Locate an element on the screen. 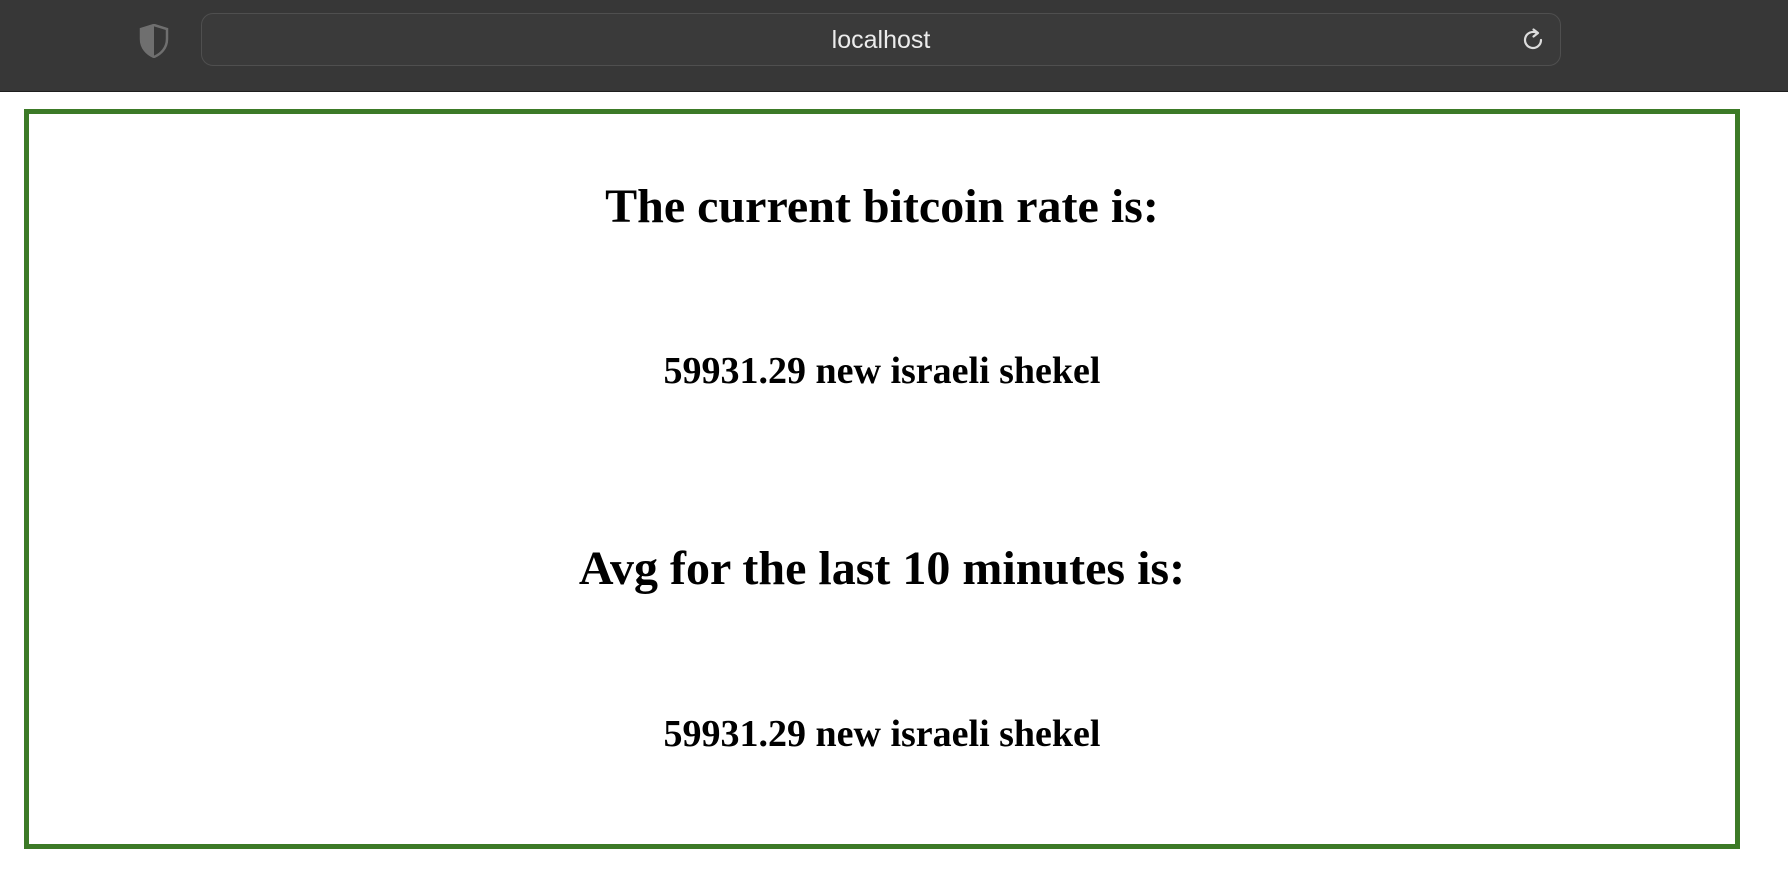 The image size is (1788, 880). reload-icon is located at coordinates (1533, 40).